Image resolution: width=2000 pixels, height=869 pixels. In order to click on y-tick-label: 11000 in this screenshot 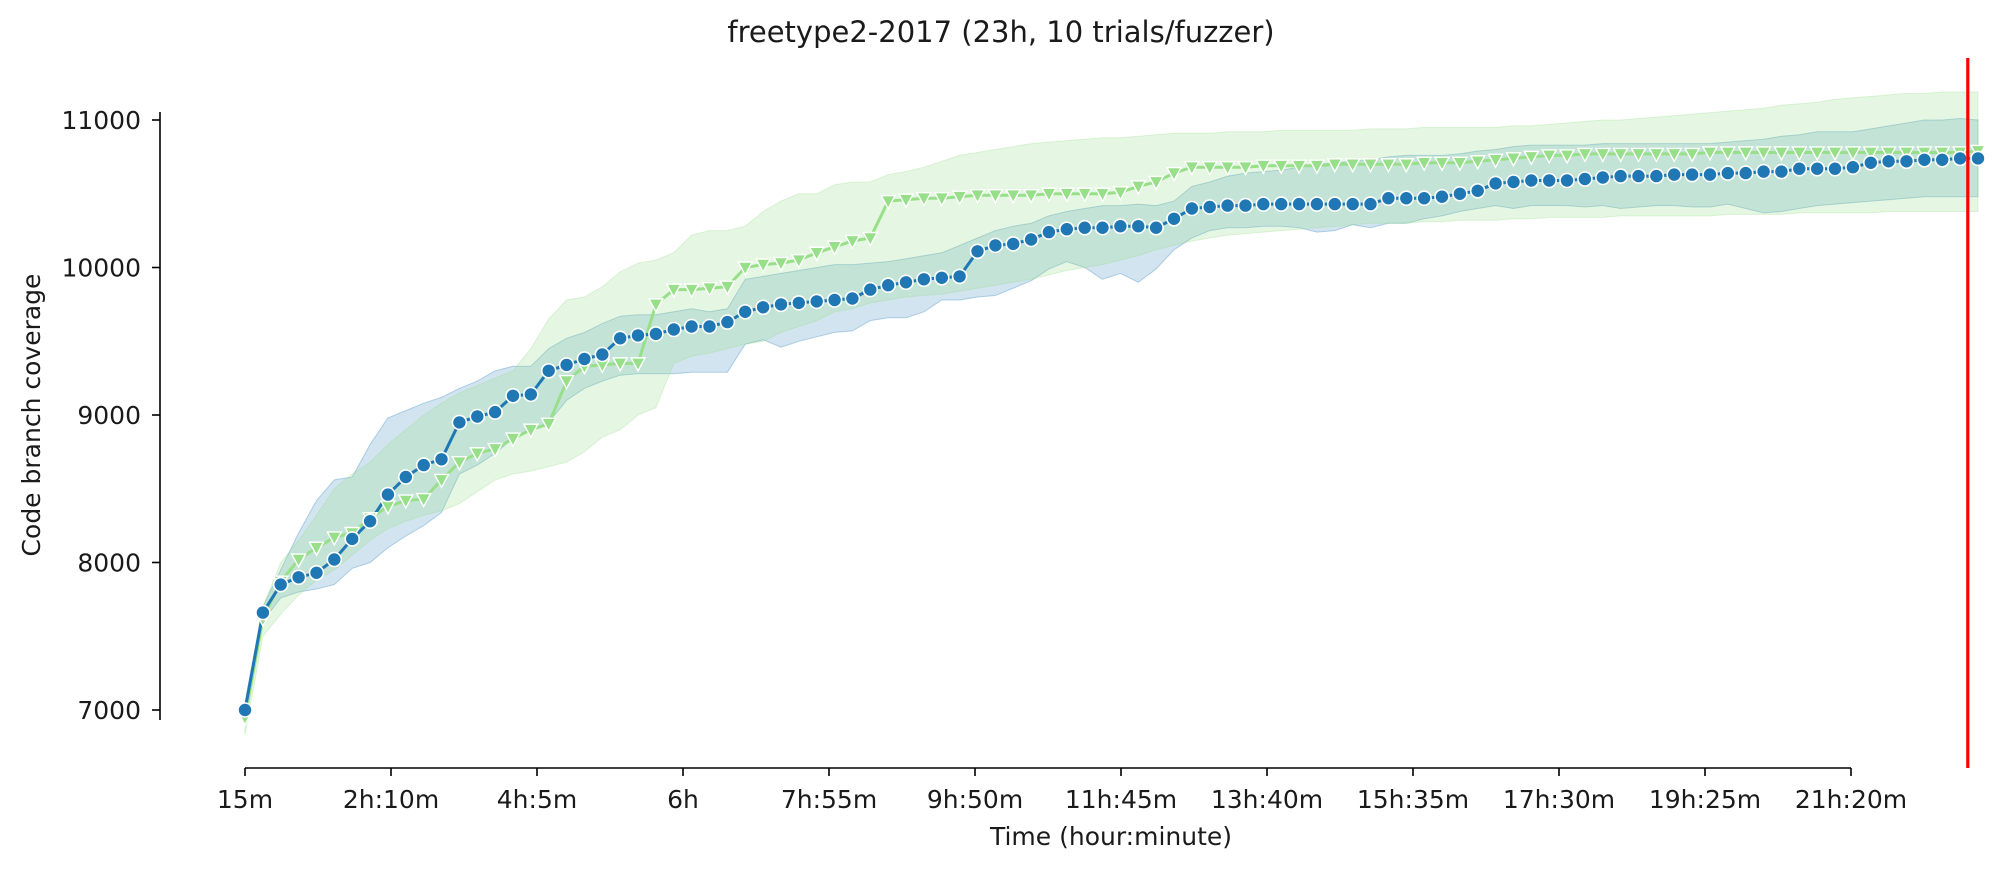, I will do `click(101, 120)`.